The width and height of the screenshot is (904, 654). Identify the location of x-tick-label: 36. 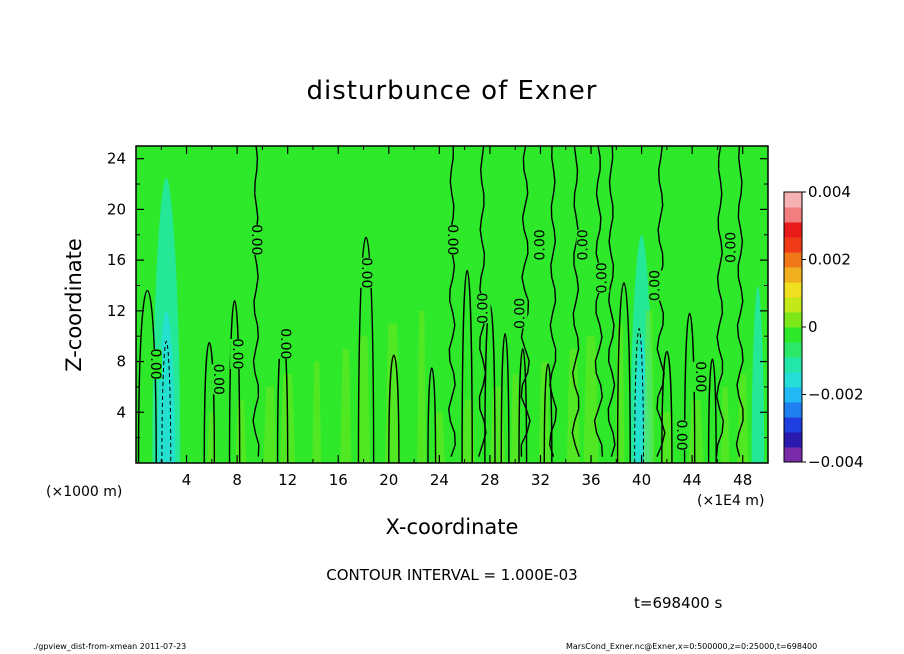
(590, 480).